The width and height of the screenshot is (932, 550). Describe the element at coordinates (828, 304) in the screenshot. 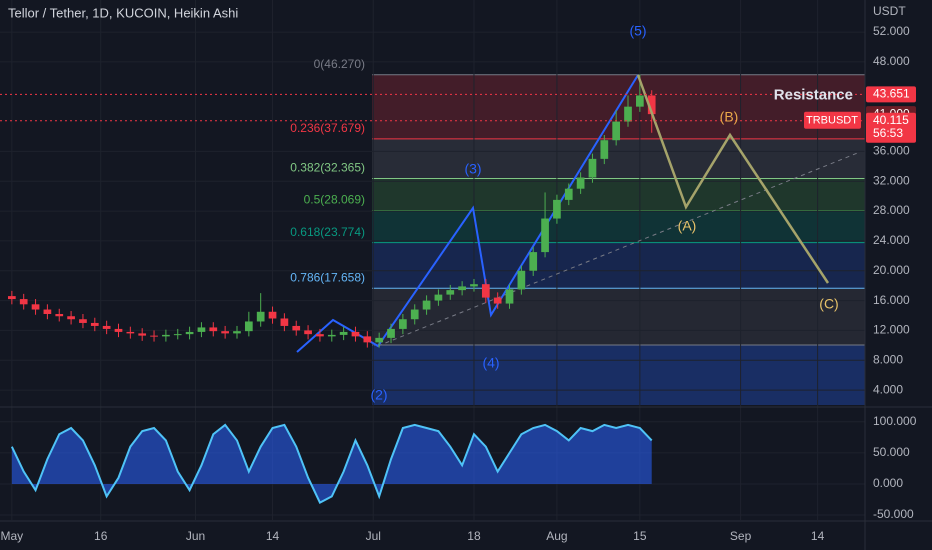

I see `wave-label: (C)` at that location.